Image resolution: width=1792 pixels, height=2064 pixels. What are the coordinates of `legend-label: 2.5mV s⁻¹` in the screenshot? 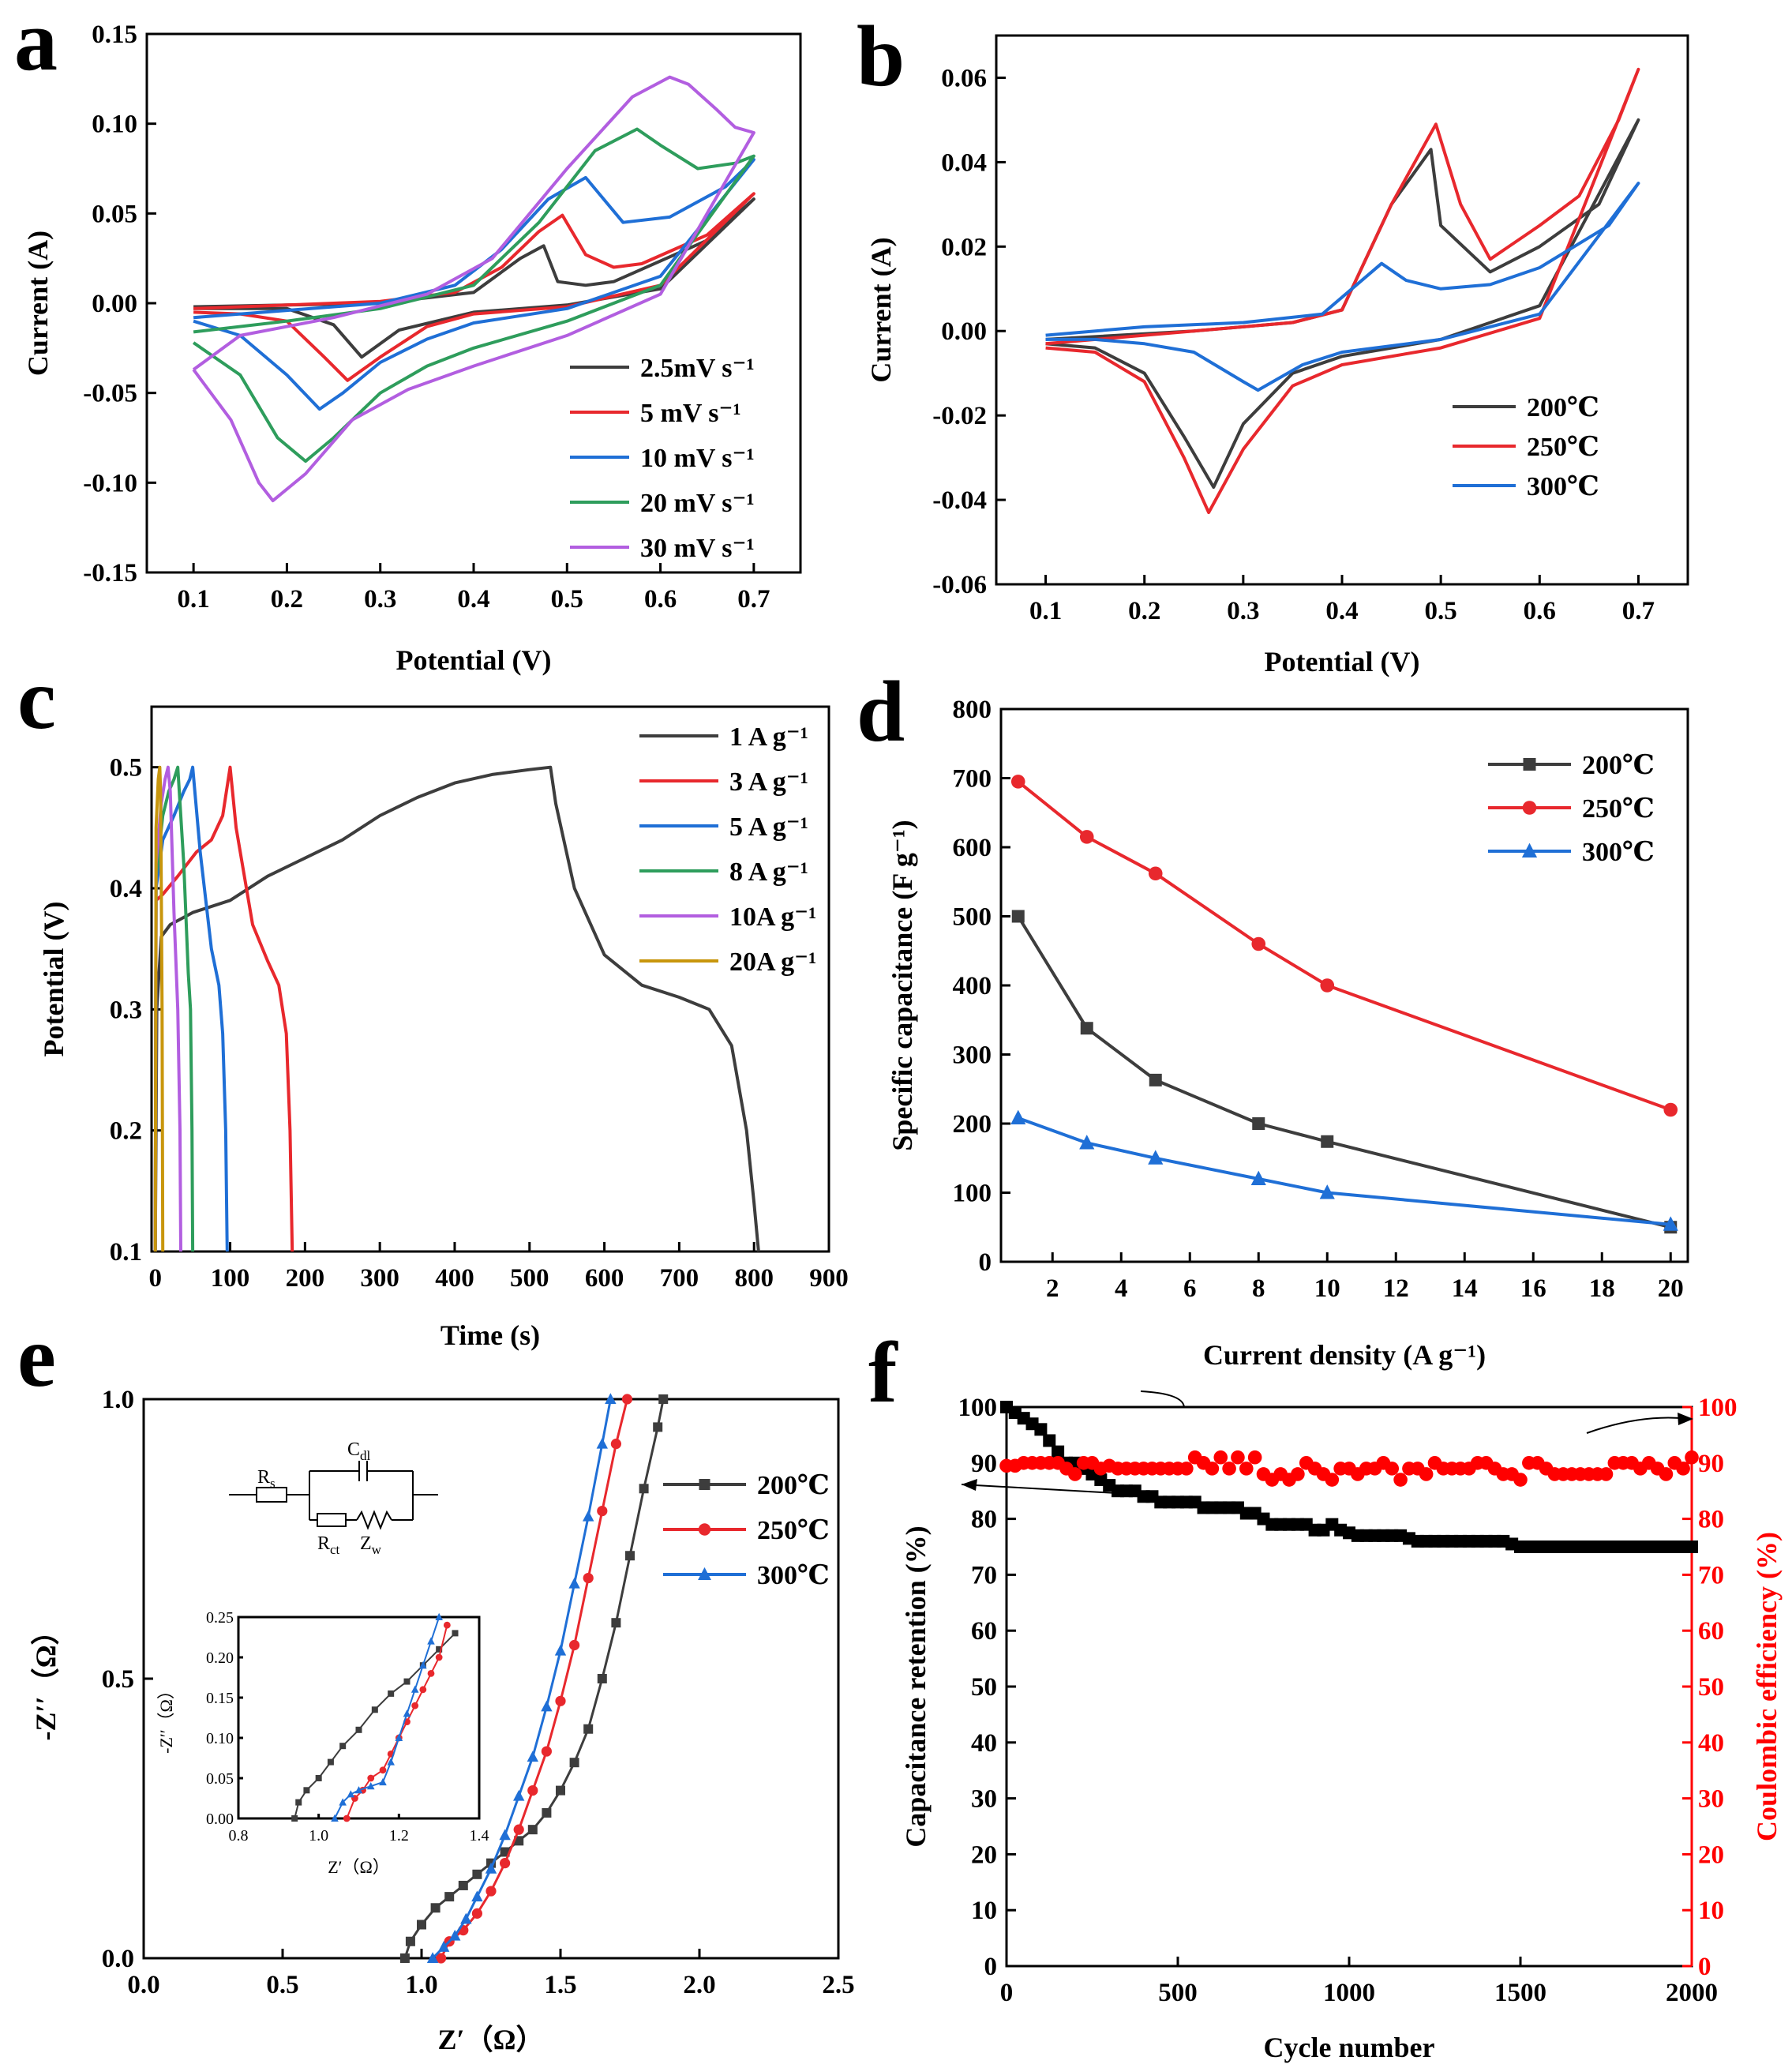 It's located at (697, 368).